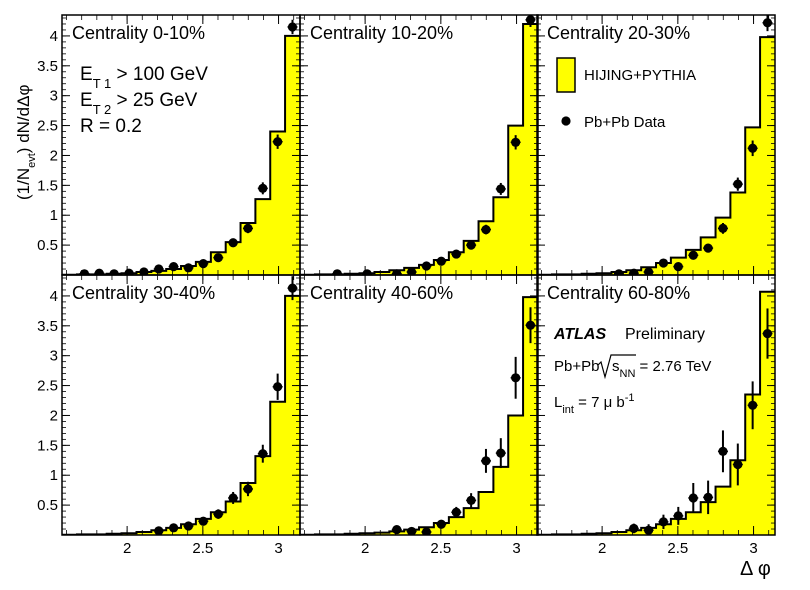 The image size is (810, 590). What do you see at coordinates (616, 367) in the screenshot?
I see `sqrt-icon` at bounding box center [616, 367].